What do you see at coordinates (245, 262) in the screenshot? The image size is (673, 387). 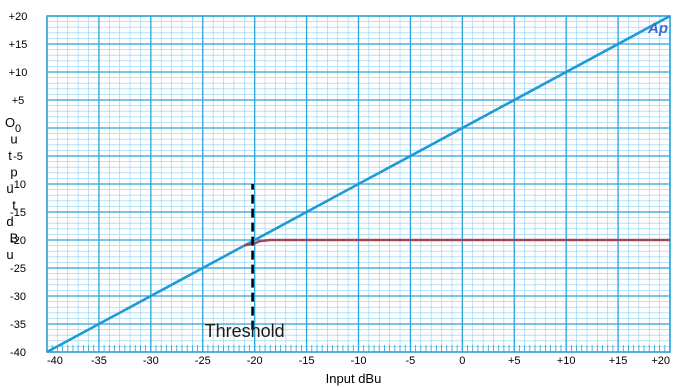 I see `annotation-layer: Threshold` at bounding box center [245, 262].